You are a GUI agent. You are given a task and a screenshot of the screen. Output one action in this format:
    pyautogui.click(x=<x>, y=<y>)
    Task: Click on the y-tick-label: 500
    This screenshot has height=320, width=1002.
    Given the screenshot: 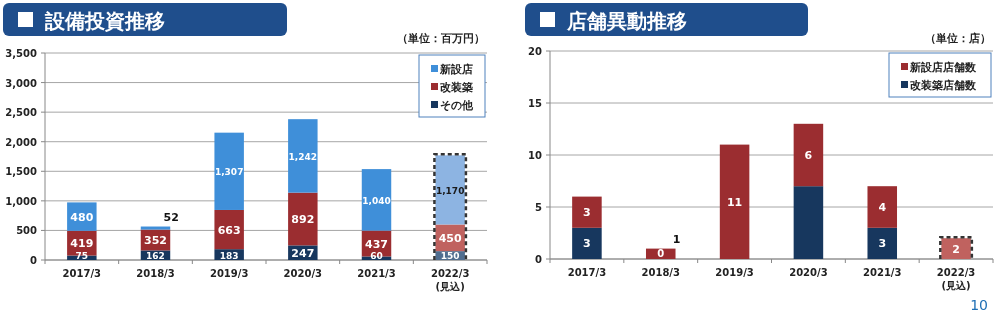 What is the action you would take?
    pyautogui.click(x=27, y=231)
    